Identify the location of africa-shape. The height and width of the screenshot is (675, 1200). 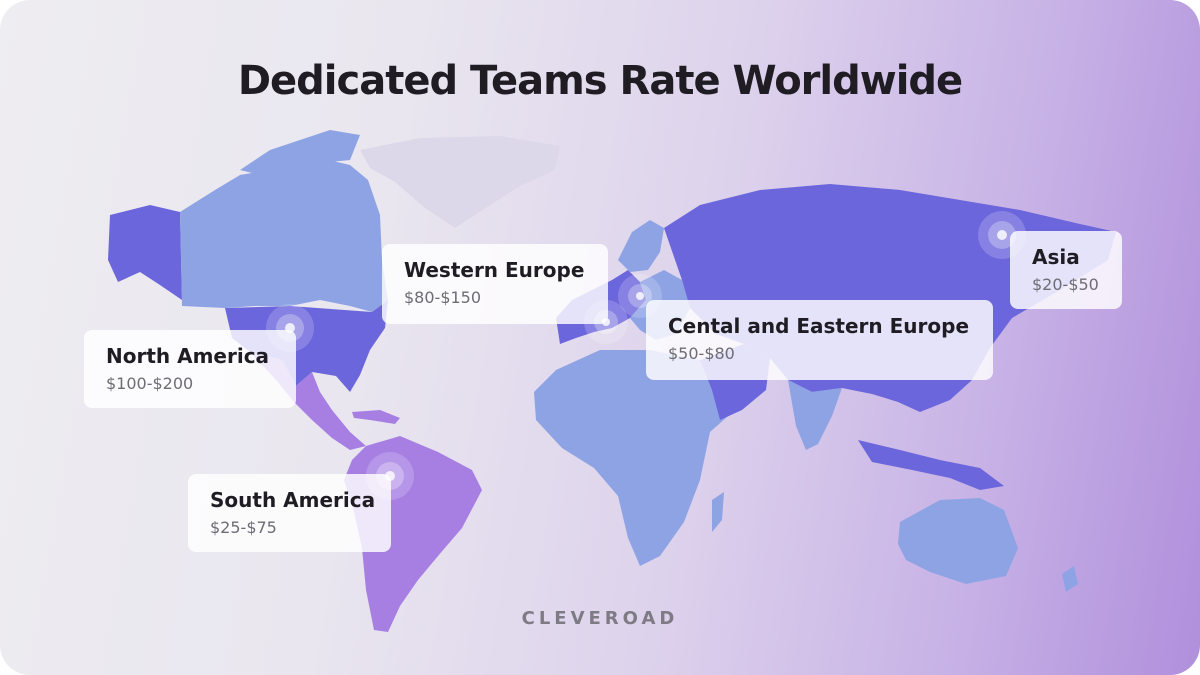
(639, 458).